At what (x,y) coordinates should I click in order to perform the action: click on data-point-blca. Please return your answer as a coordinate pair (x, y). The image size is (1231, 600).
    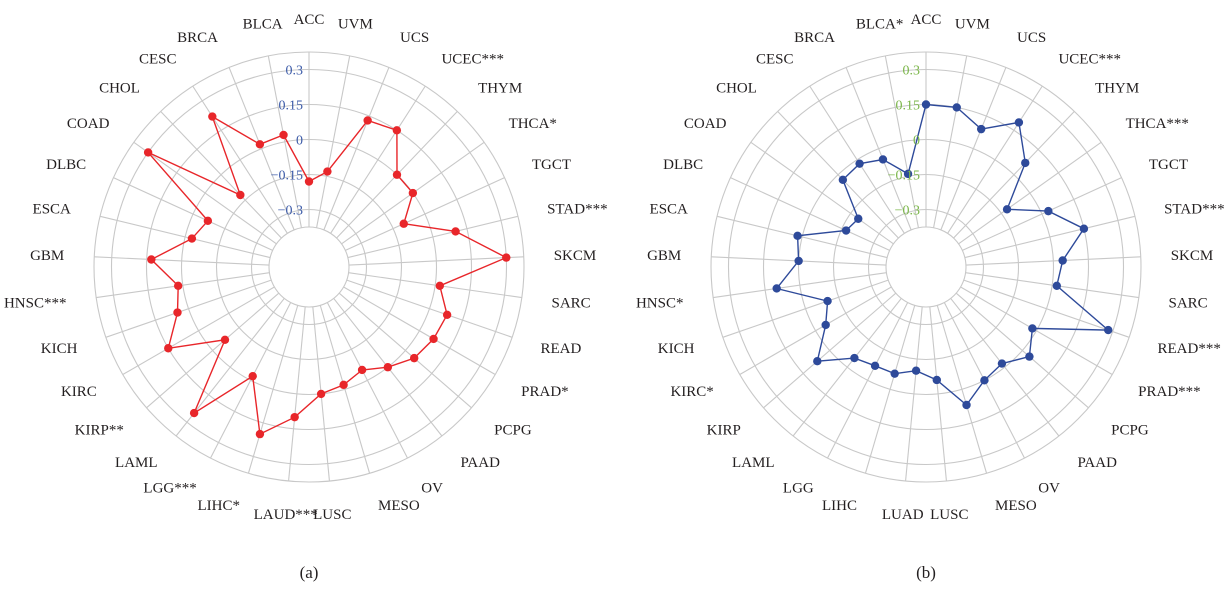
    Looking at the image, I should click on (283, 135).